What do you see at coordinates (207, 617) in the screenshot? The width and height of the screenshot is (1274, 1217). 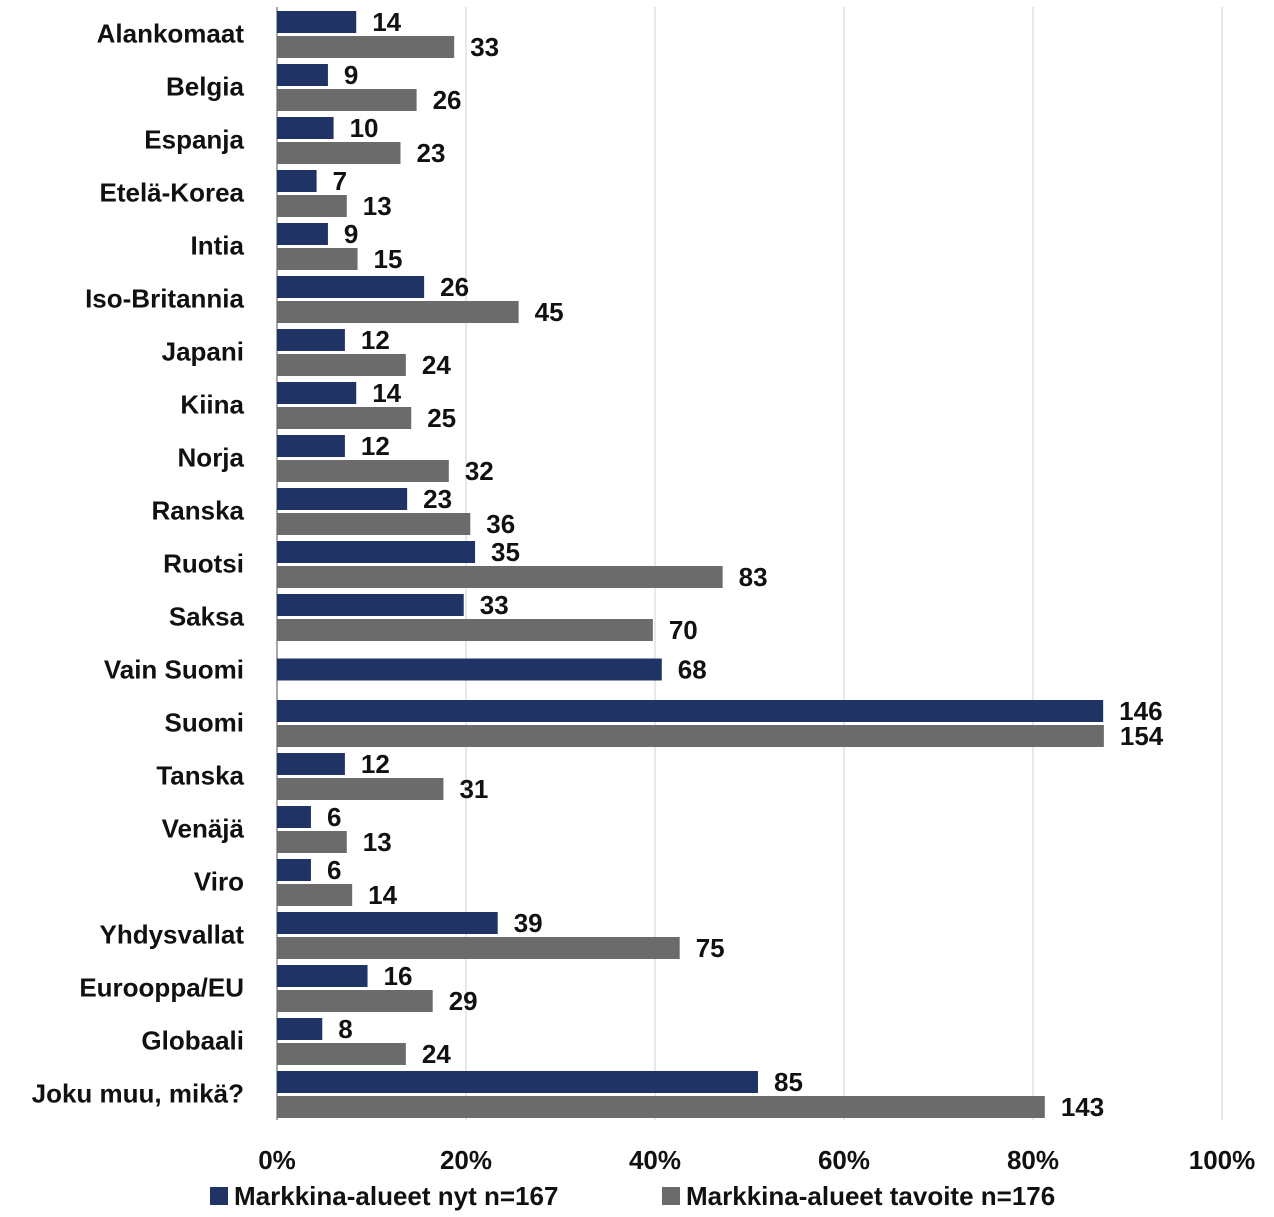 I see `category-label: Saksa` at bounding box center [207, 617].